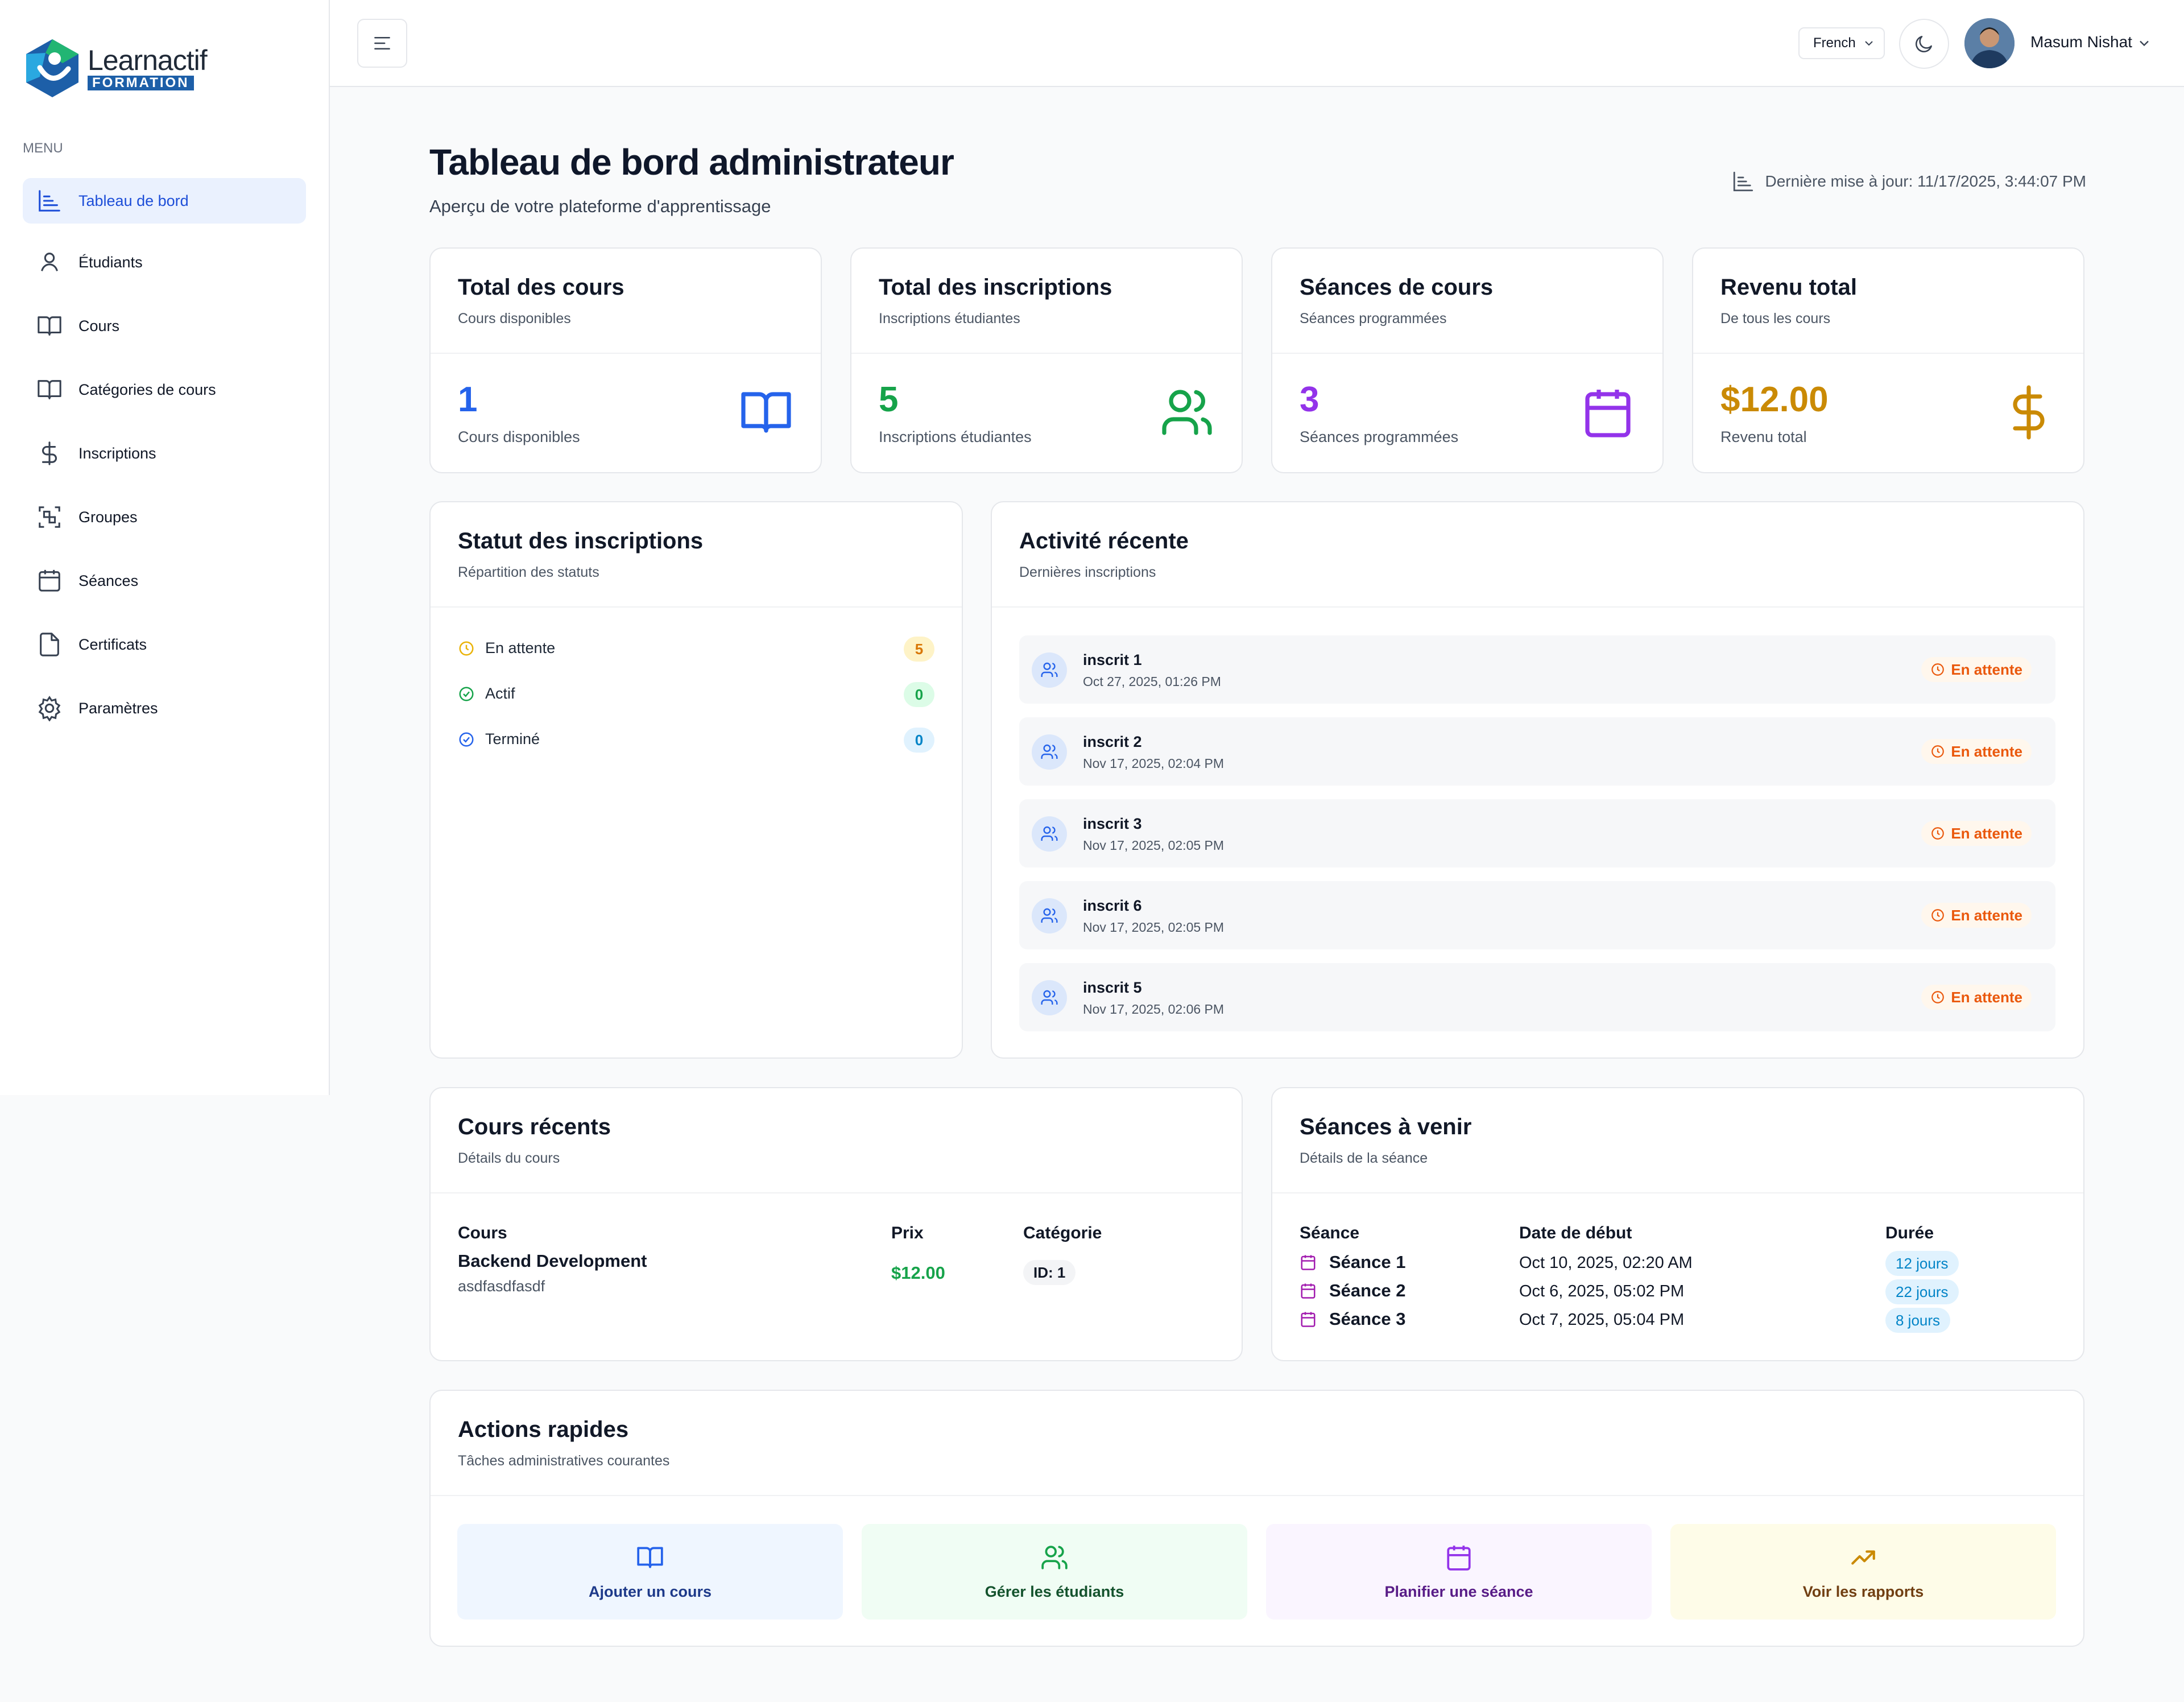  Describe the element at coordinates (164, 644) in the screenshot. I see `sidebar-item-certificates: Certificats` at that location.